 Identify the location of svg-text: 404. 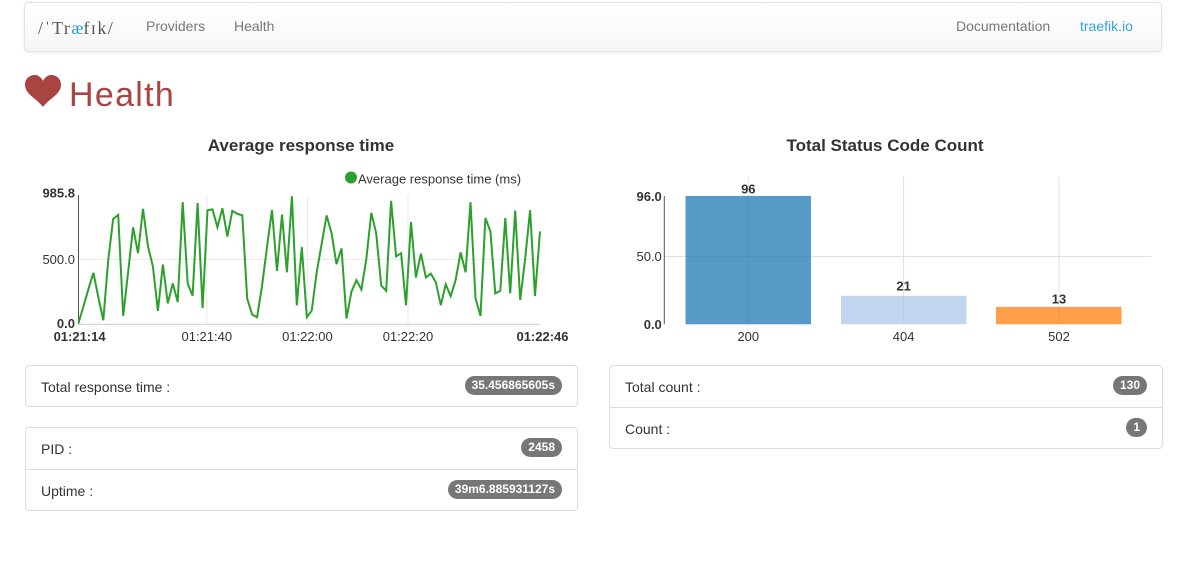
(904, 336).